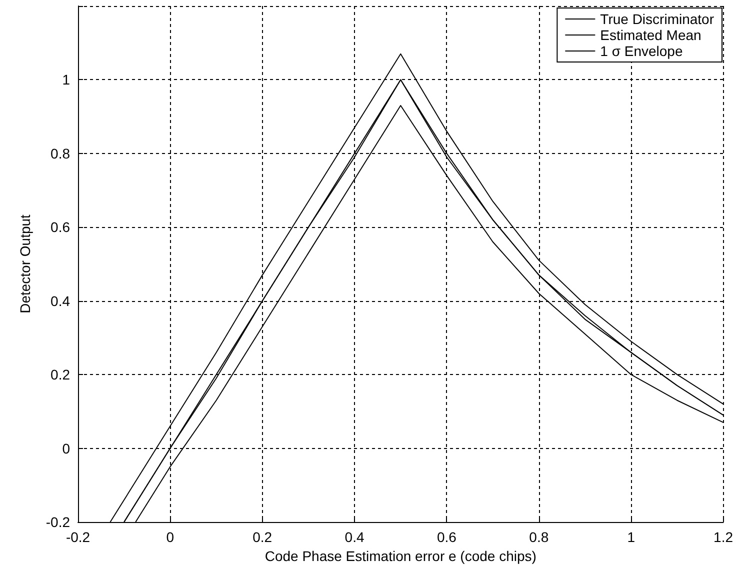 This screenshot has height=572, width=736. Describe the element at coordinates (446, 537) in the screenshot. I see `x-tick-label: 0.6` at that location.